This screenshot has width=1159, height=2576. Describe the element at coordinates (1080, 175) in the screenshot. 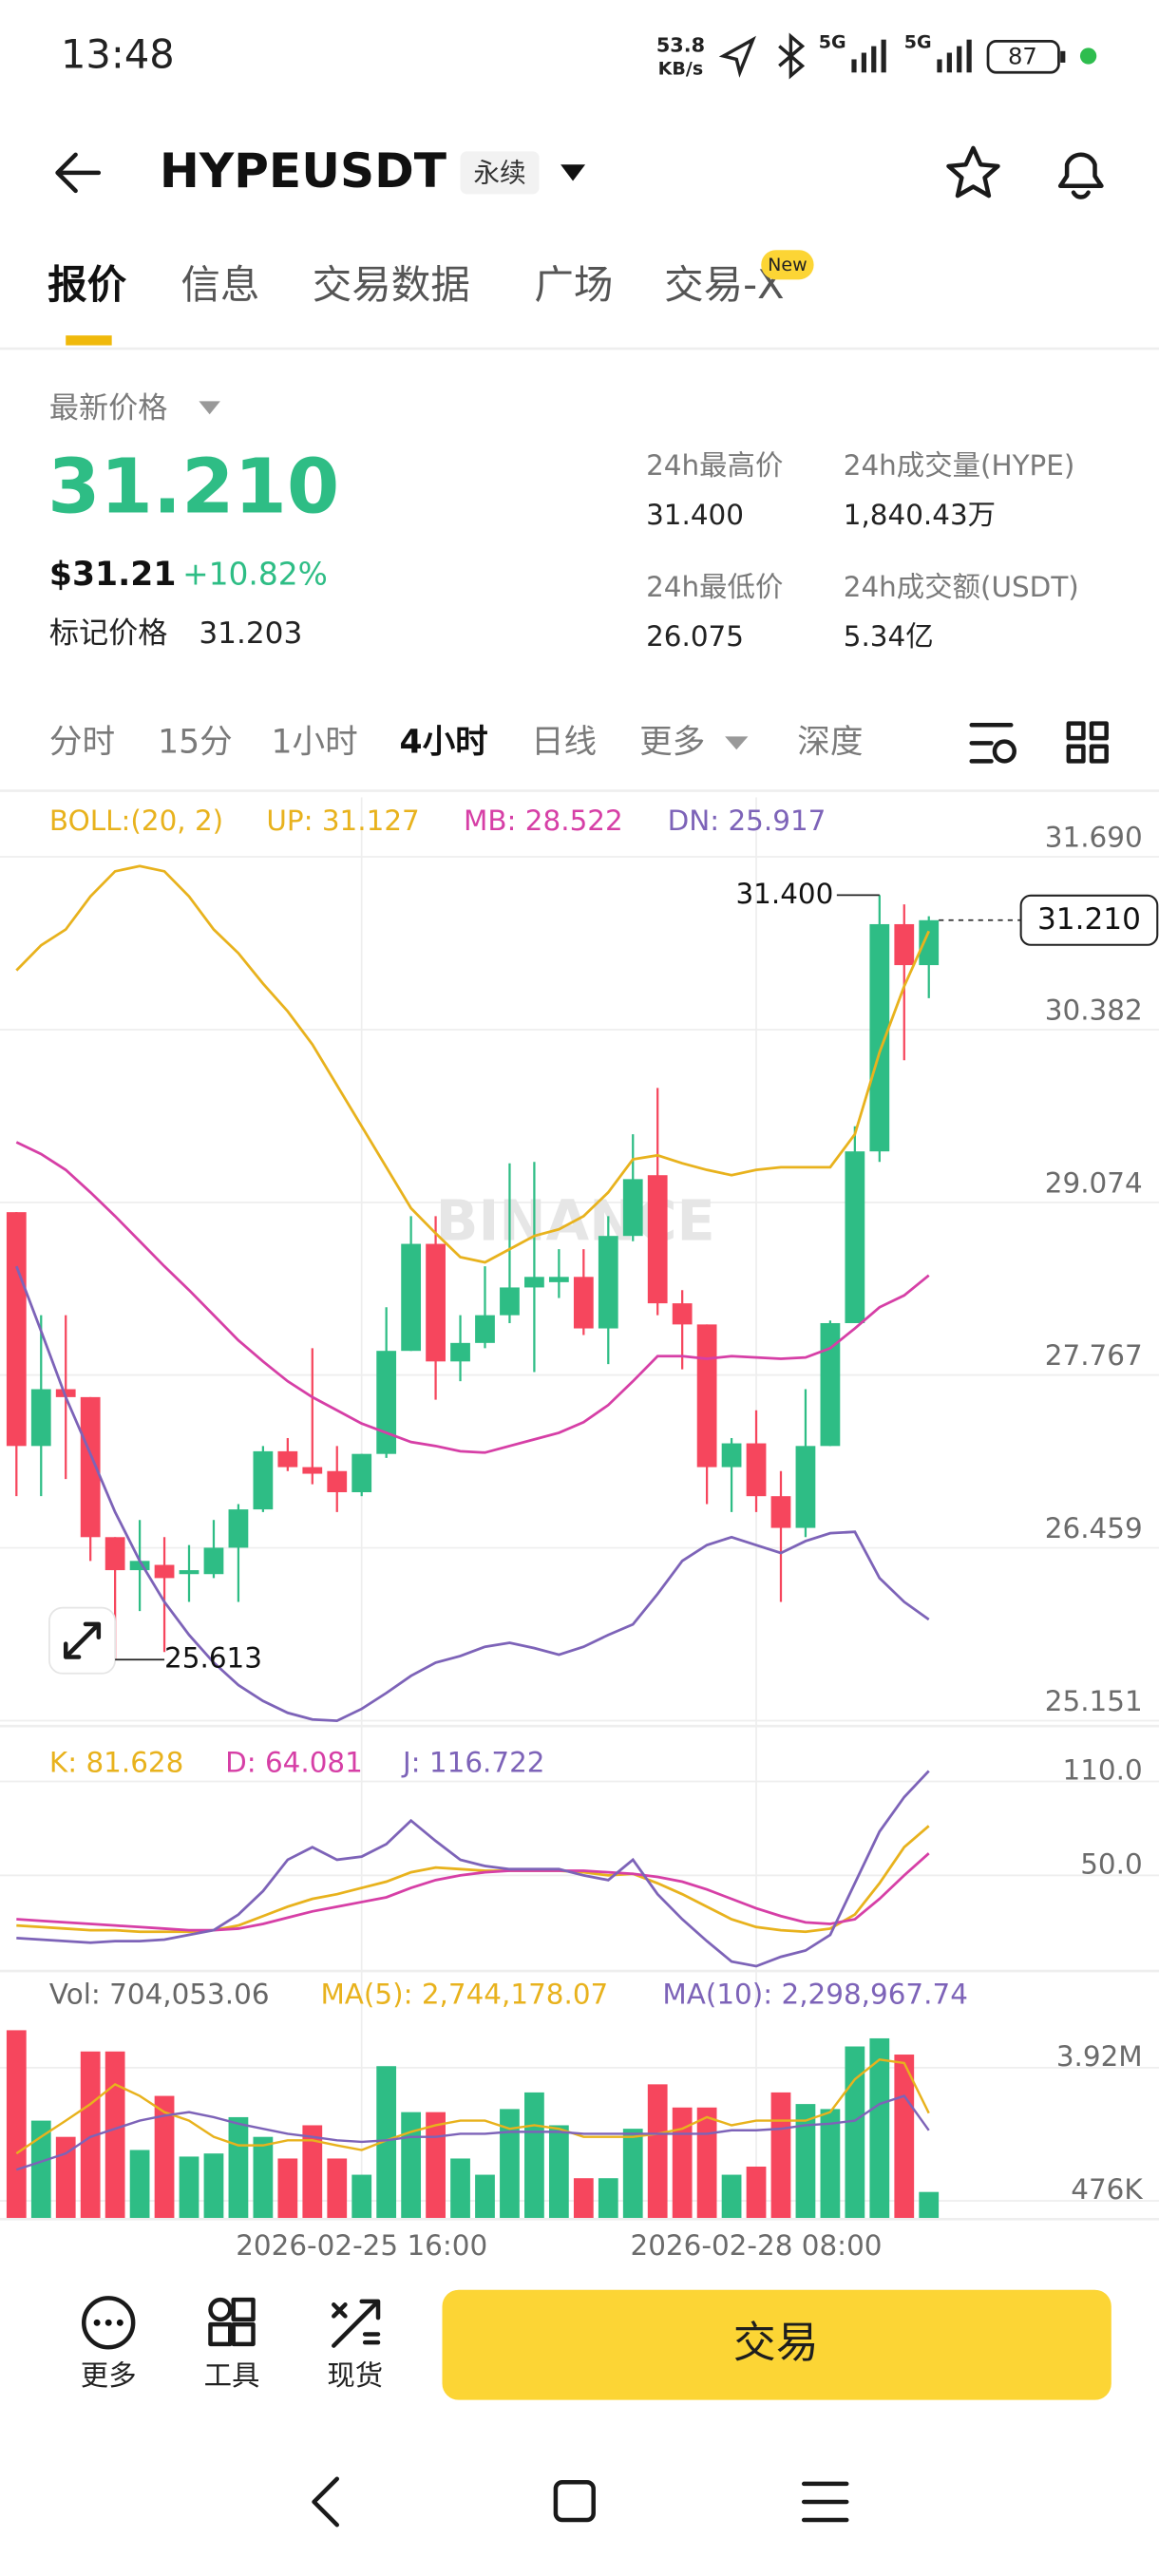

I see `alert-button` at that location.